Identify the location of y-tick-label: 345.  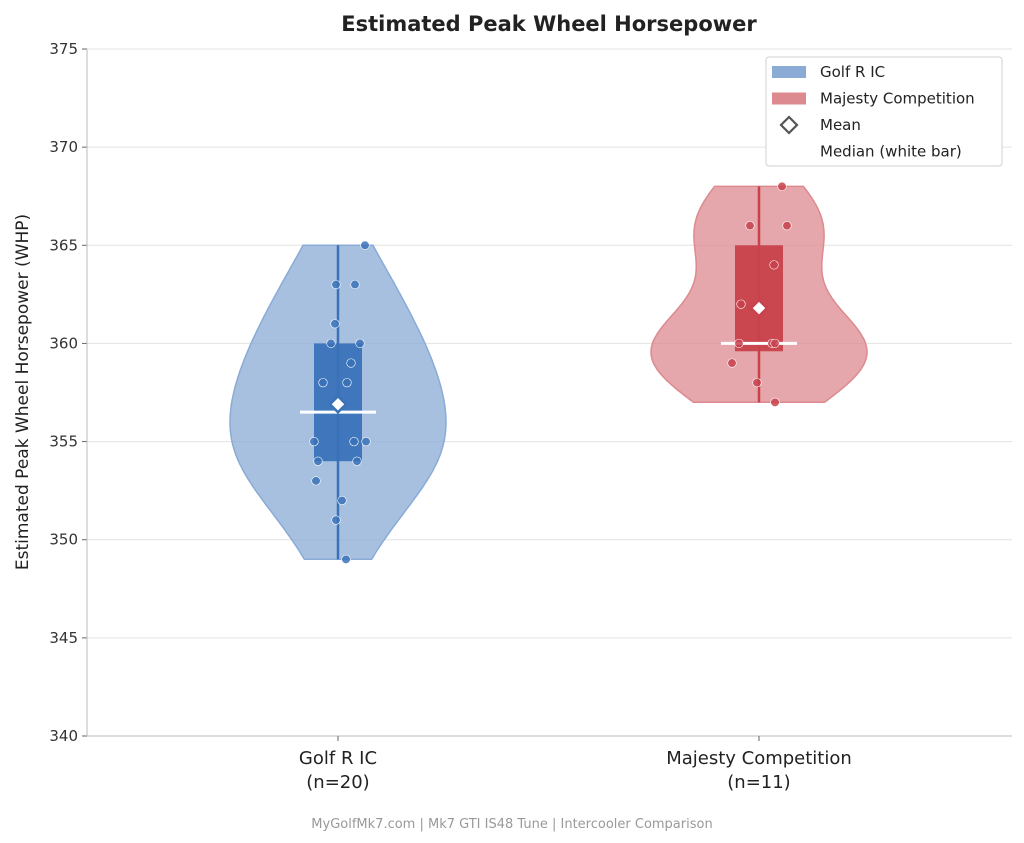
(63, 638).